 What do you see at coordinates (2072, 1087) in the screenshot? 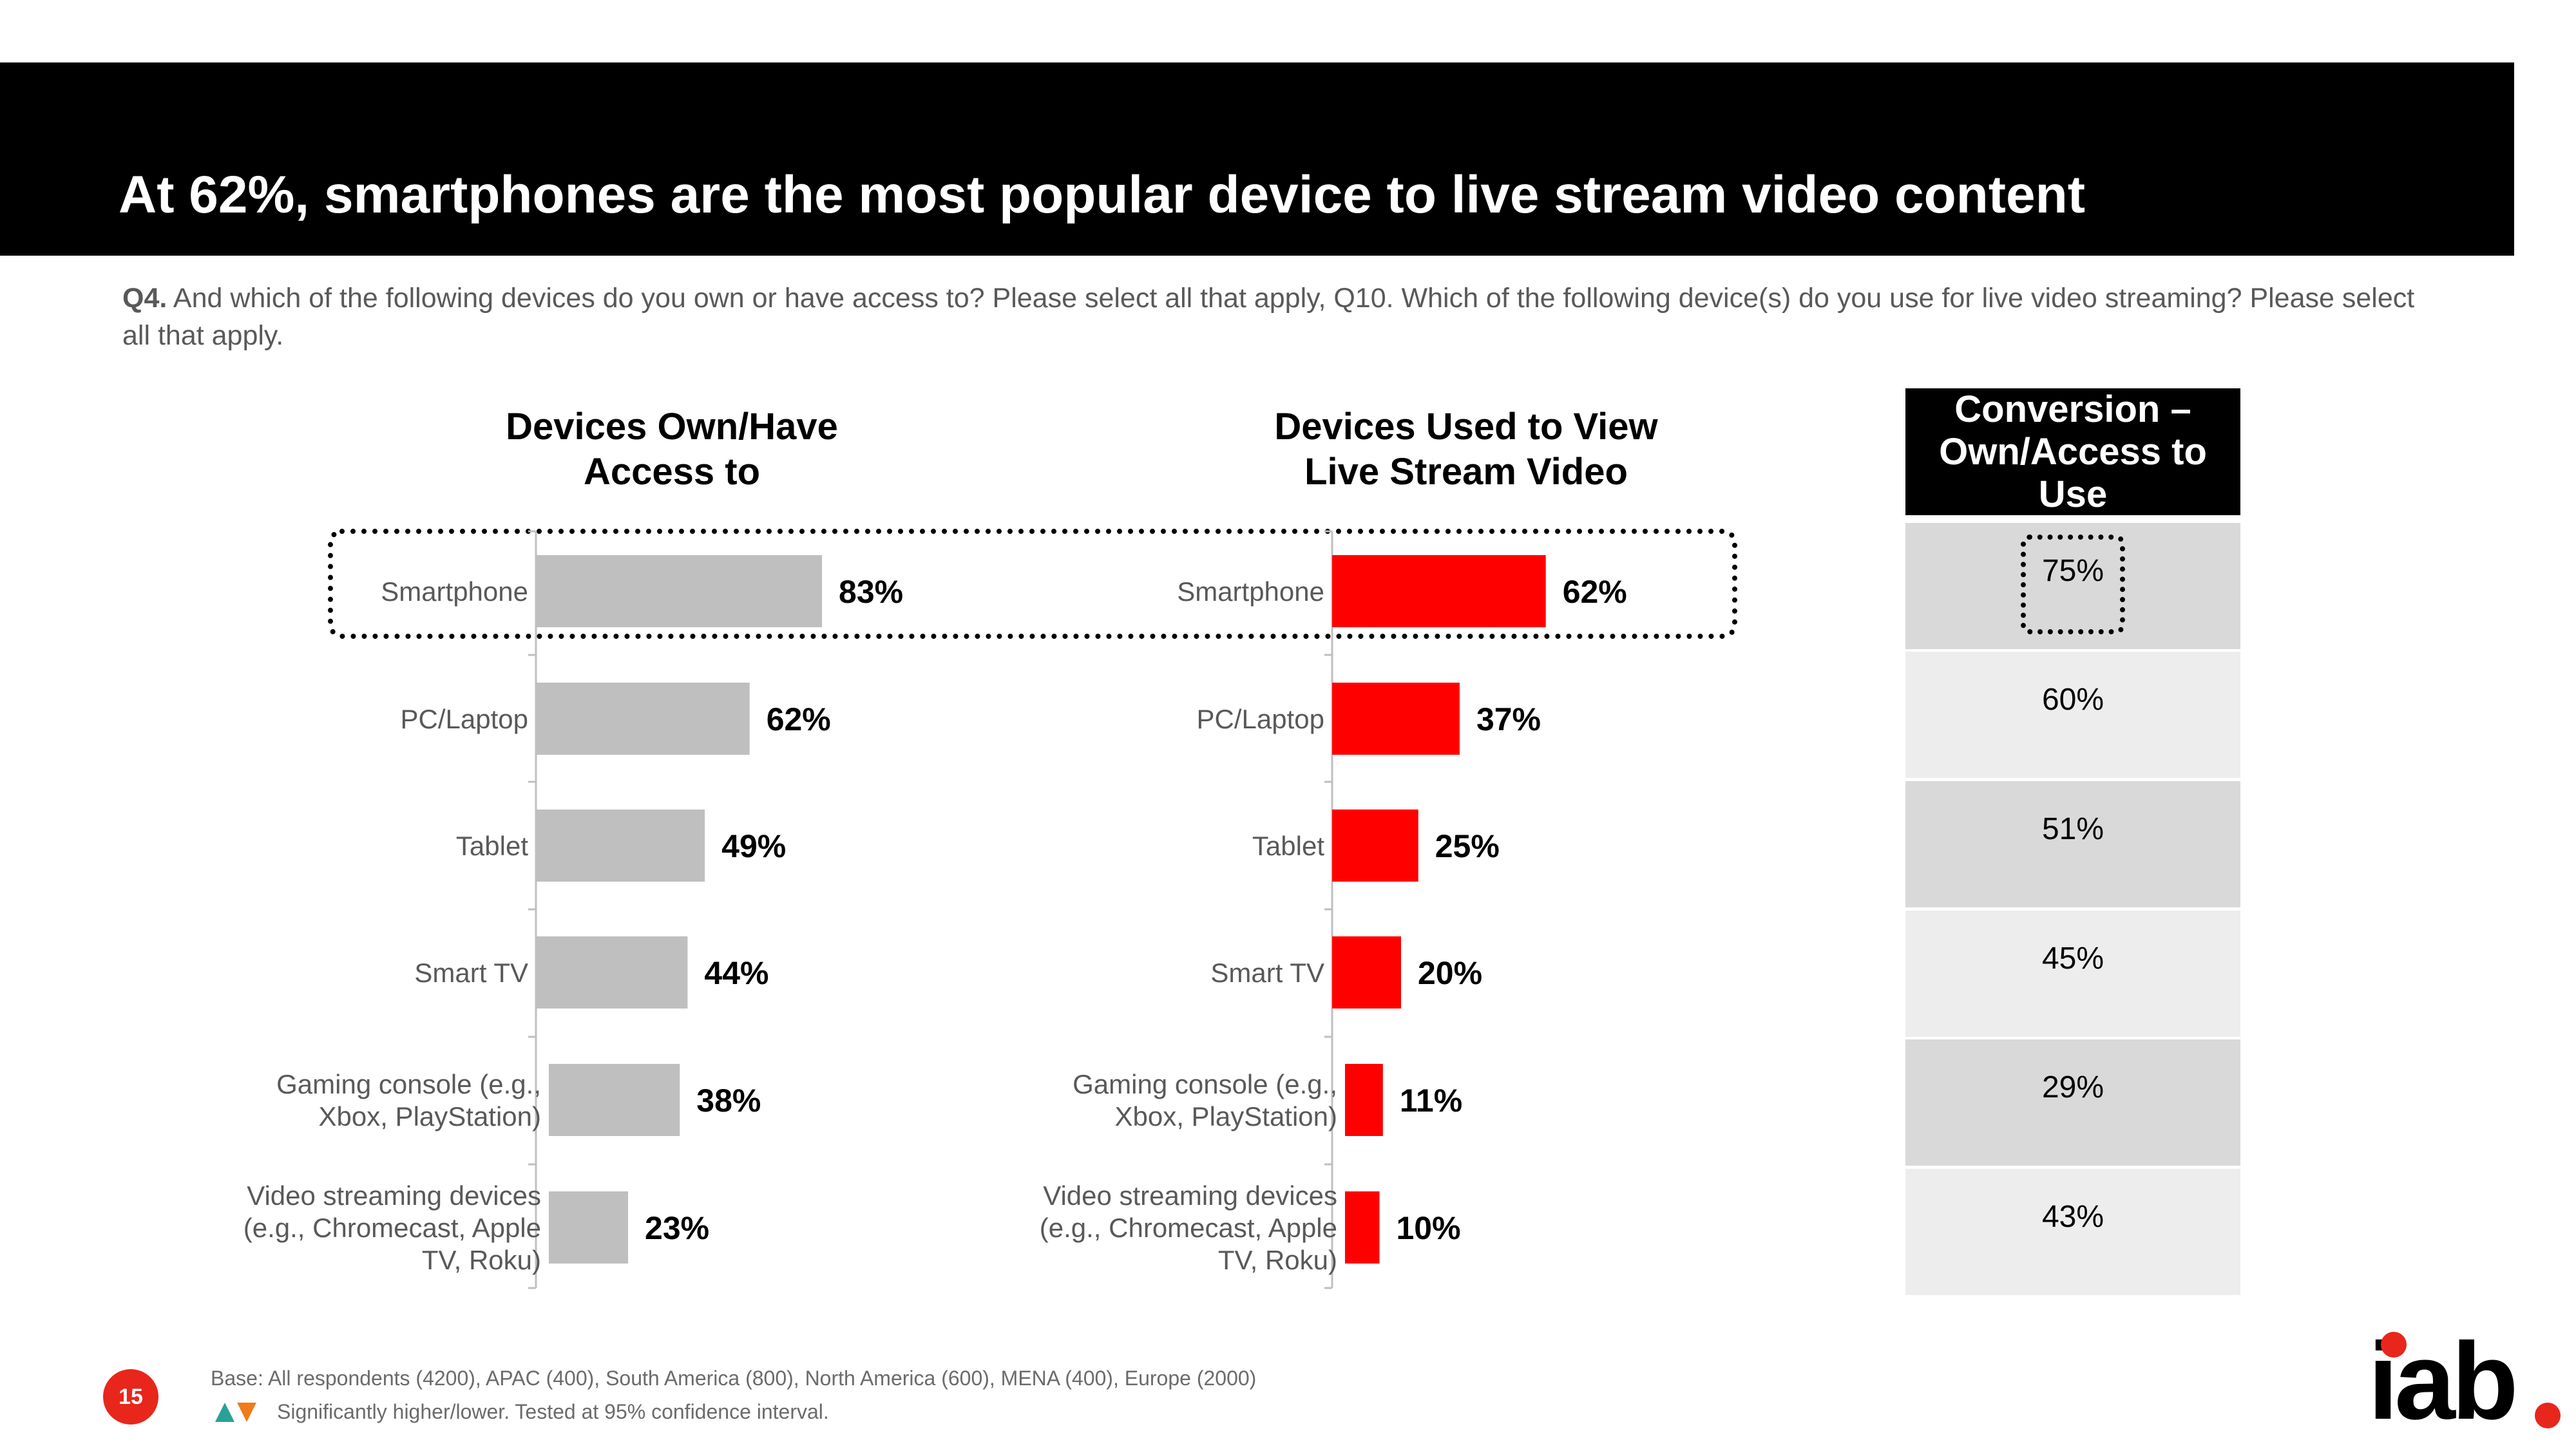
I see `conversion-value: 29%` at bounding box center [2072, 1087].